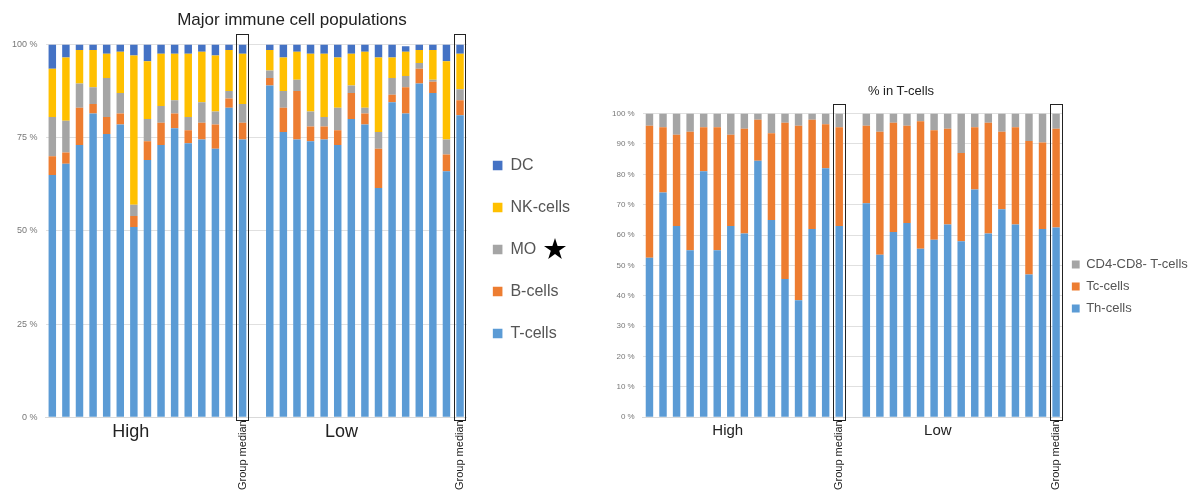  I want to click on legend-label: MO, so click(523, 248).